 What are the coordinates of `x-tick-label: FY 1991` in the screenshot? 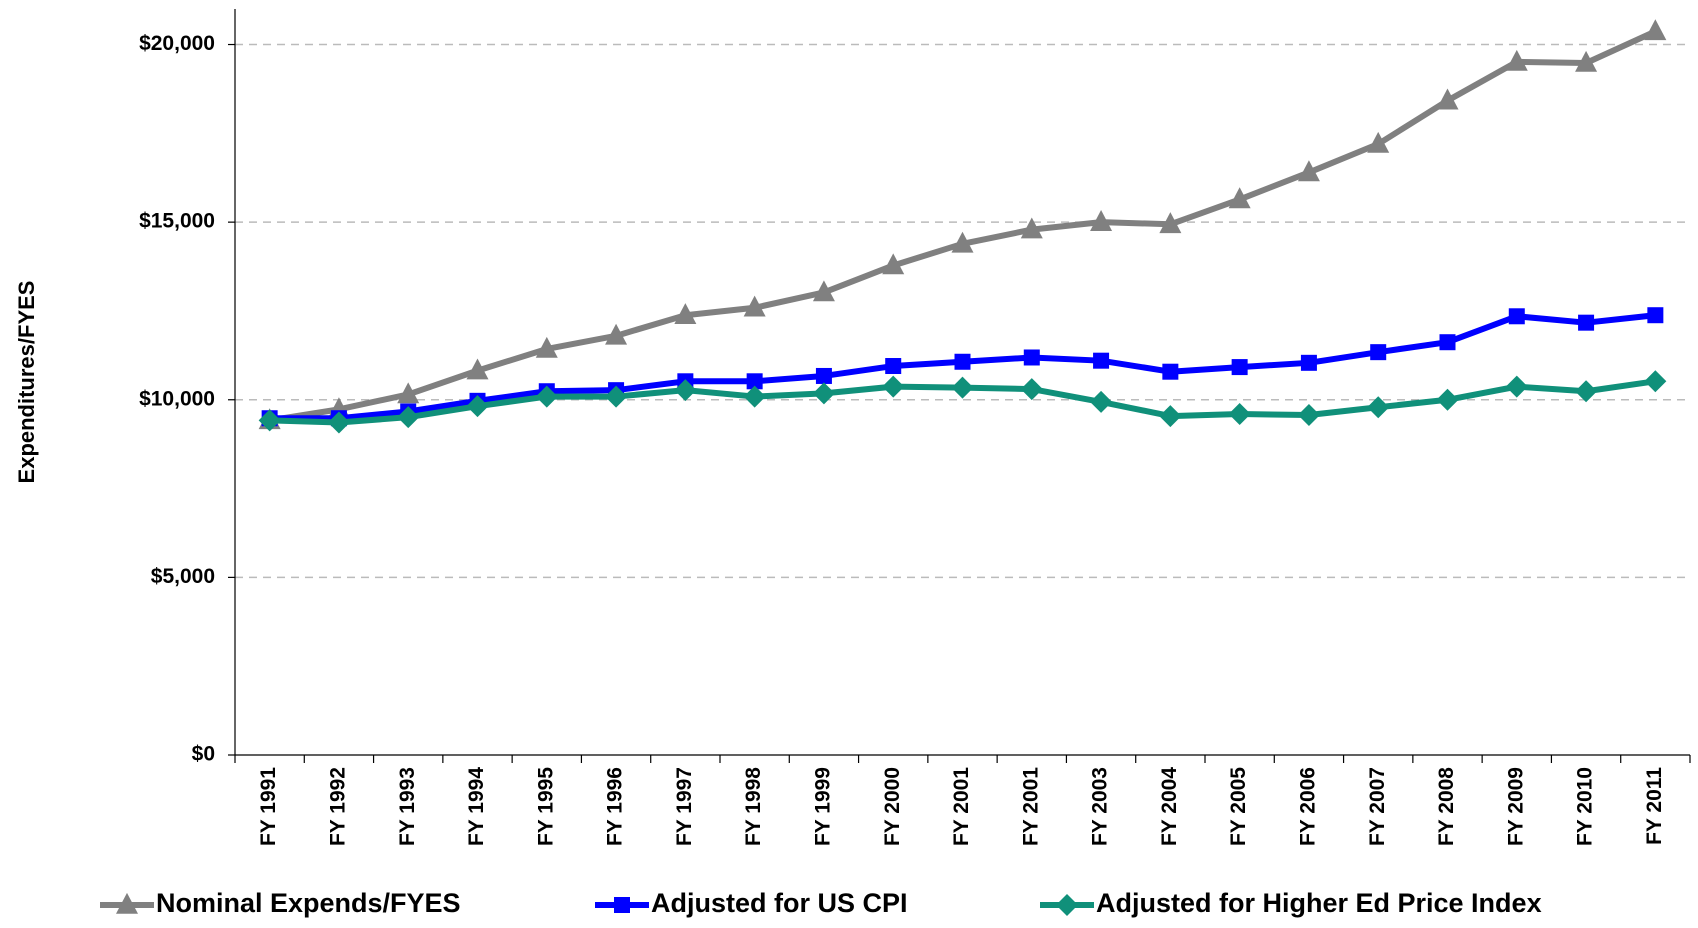 It's located at (268, 806).